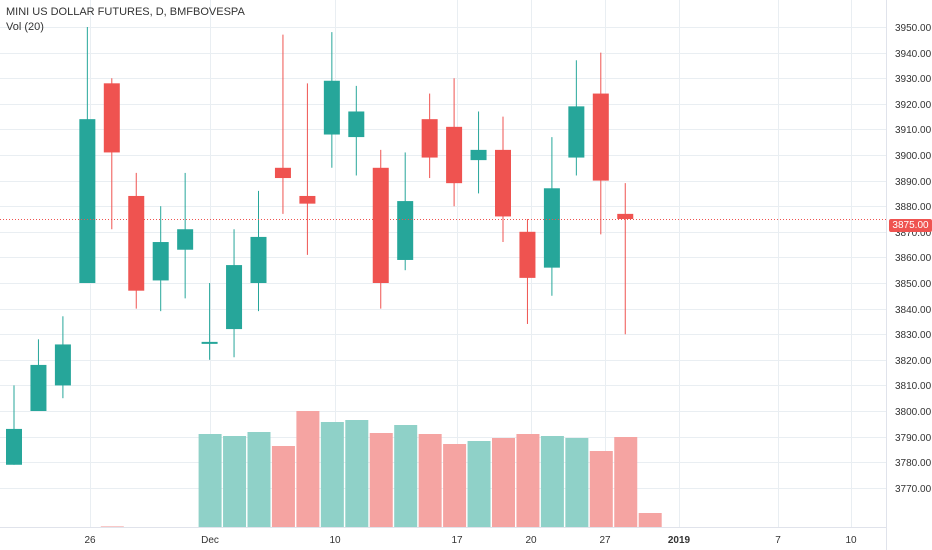 The height and width of the screenshot is (550, 932). I want to click on price-tick-label: 3830.00, so click(913, 335).